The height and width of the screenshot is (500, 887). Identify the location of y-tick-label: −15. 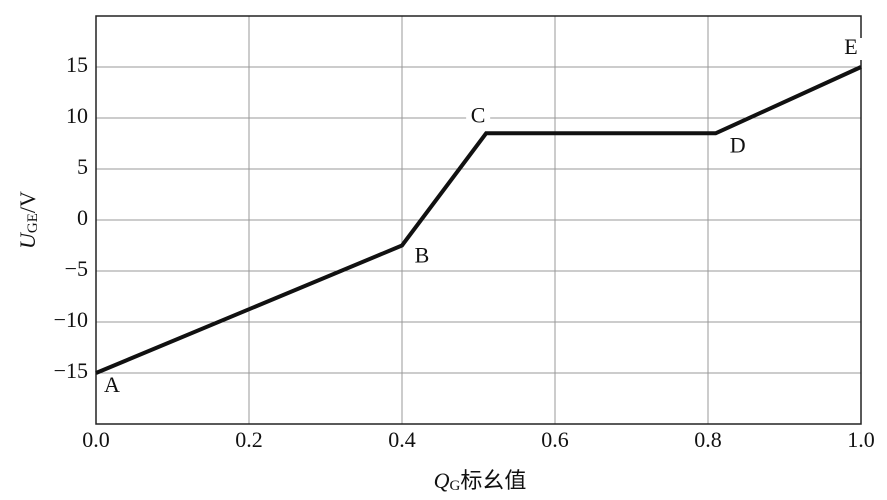
(71, 370).